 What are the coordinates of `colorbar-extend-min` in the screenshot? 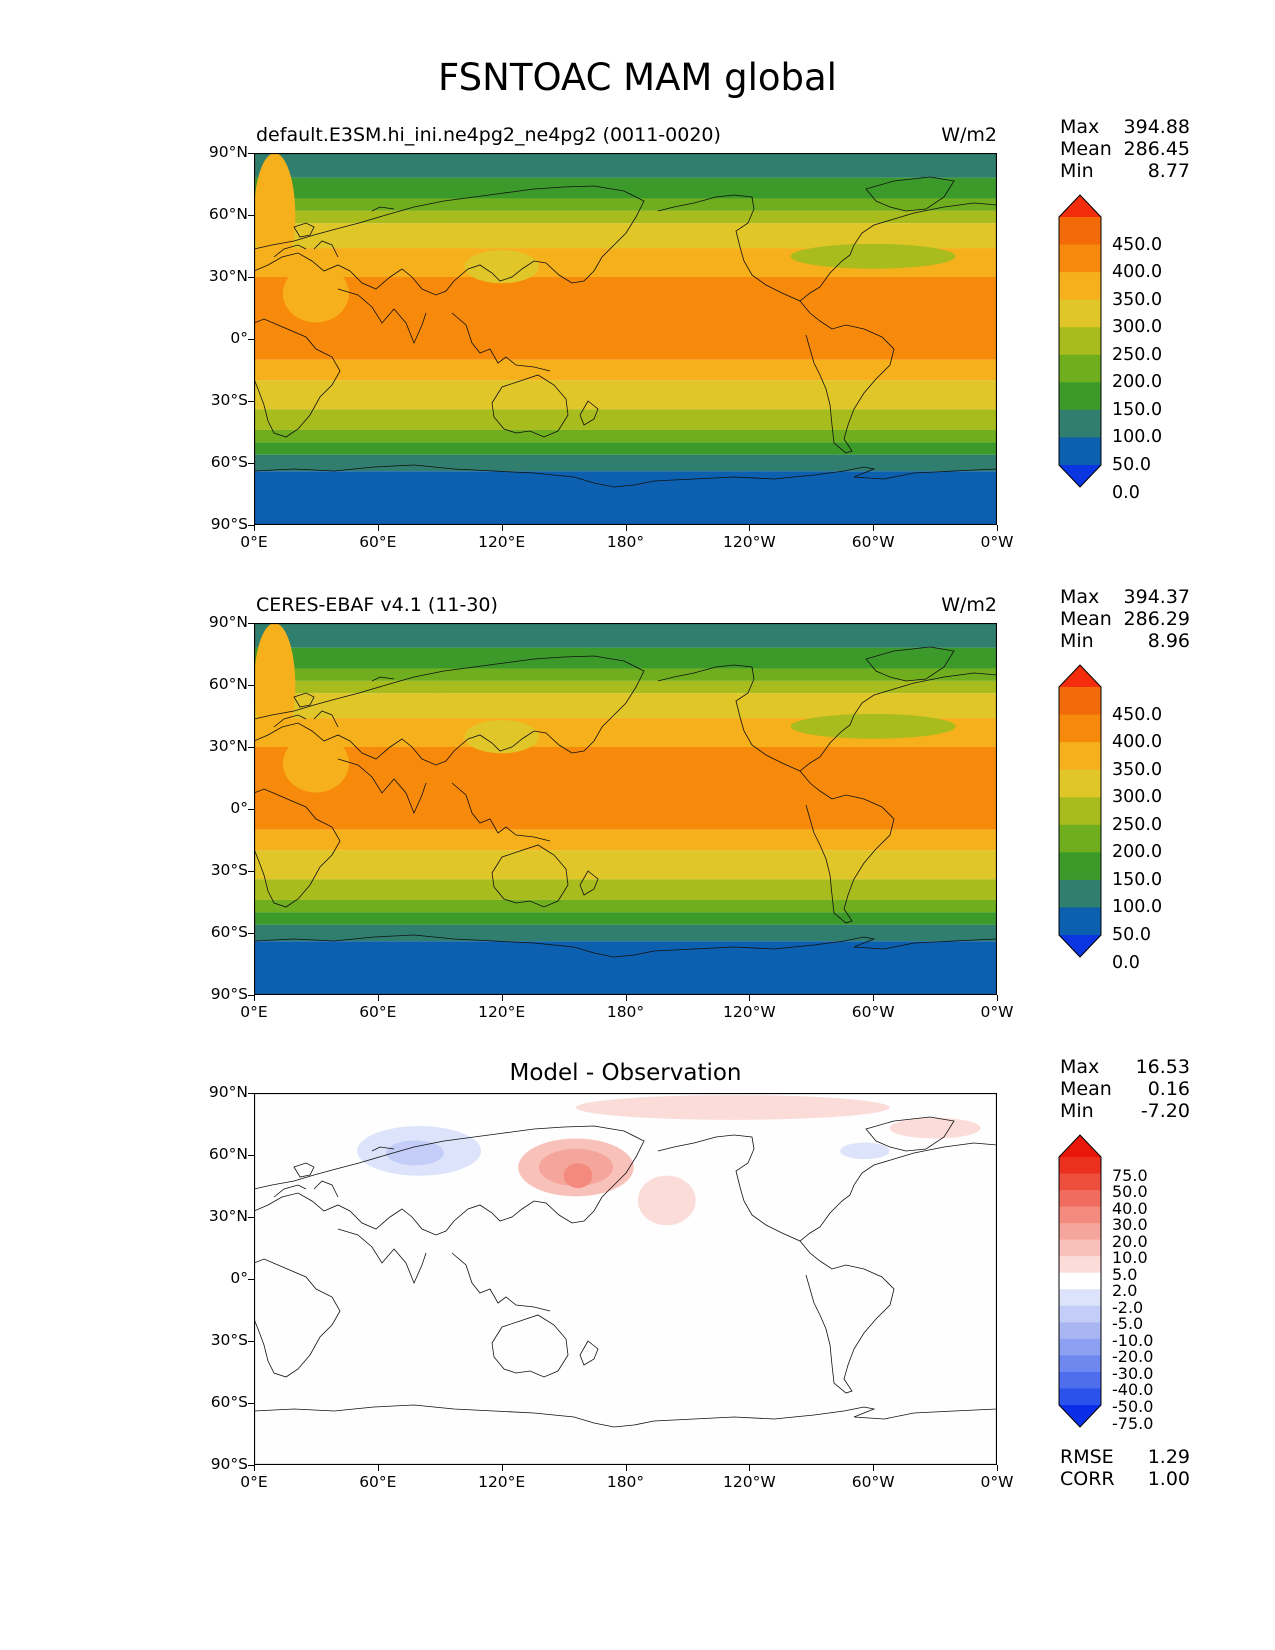 It's located at (1080, 946).